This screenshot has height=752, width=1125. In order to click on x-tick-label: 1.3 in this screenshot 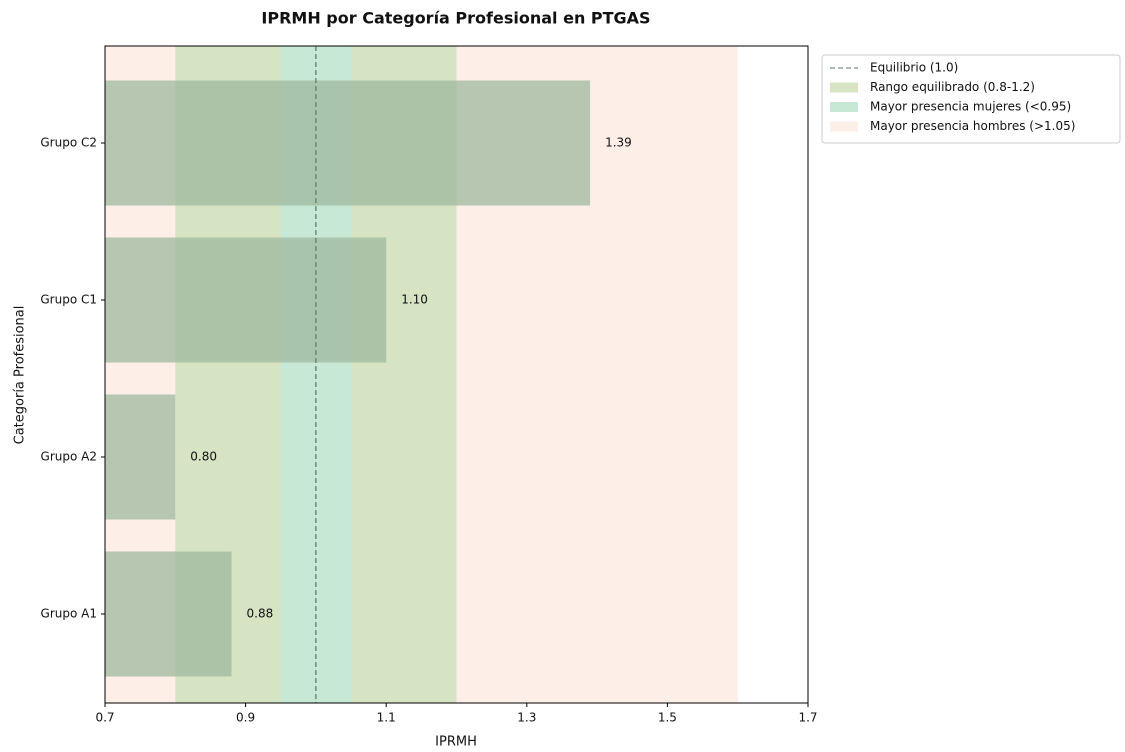, I will do `click(526, 718)`.